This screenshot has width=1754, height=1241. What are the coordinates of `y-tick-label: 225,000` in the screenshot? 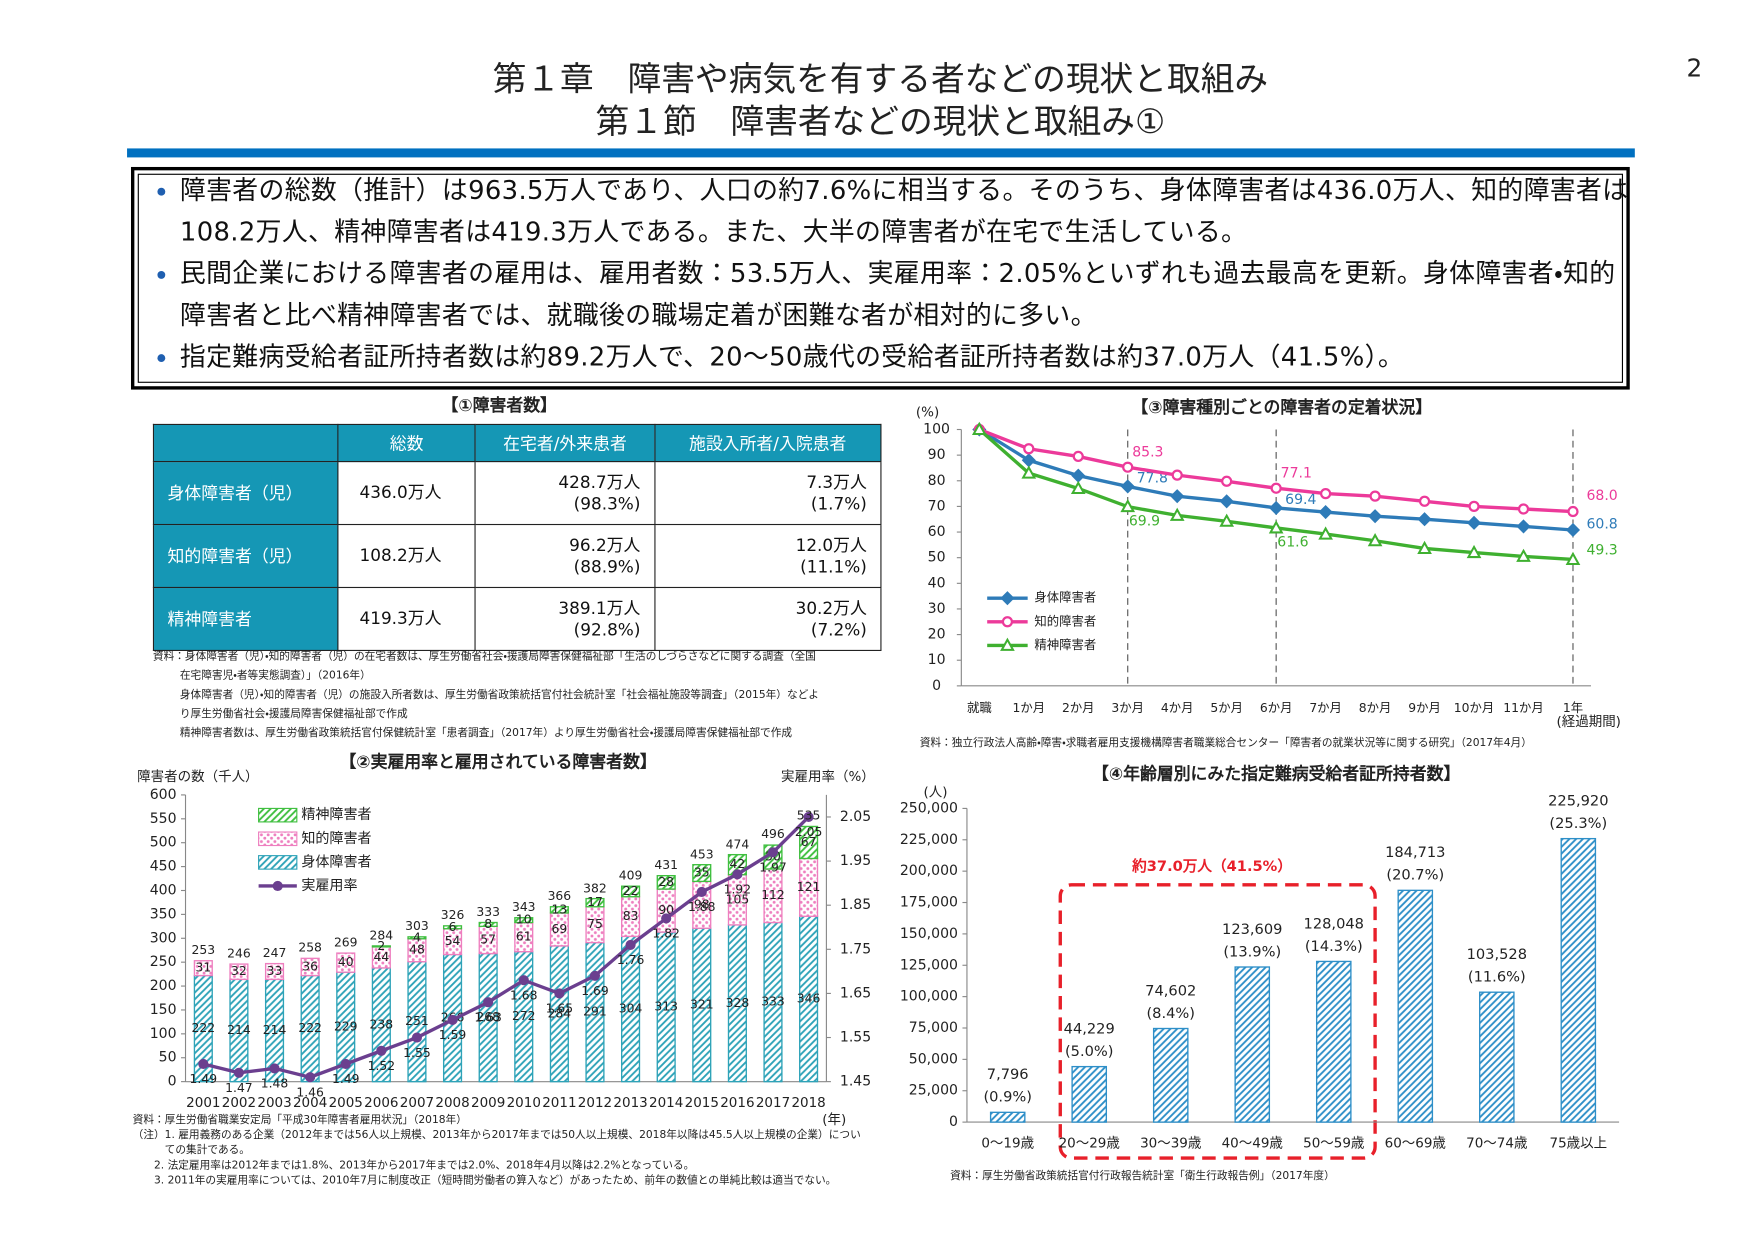 It's located at (929, 840).